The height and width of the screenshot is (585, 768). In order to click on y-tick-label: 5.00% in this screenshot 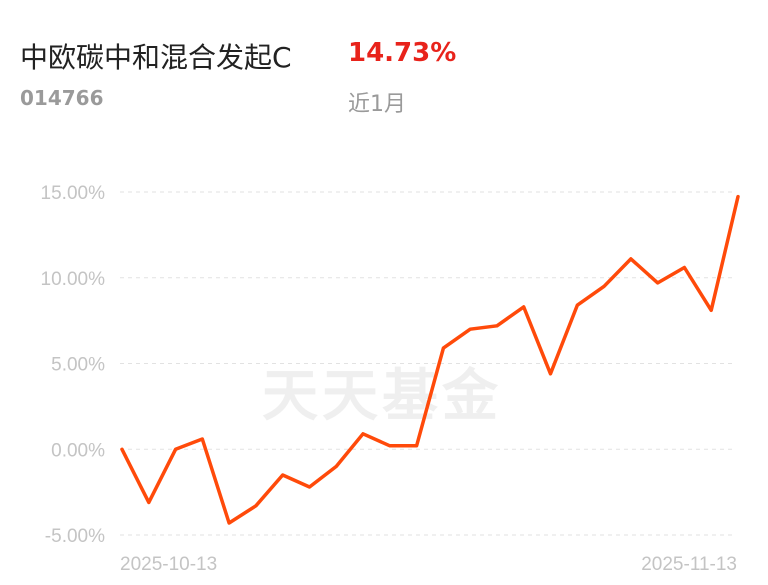, I will do `click(78, 365)`.